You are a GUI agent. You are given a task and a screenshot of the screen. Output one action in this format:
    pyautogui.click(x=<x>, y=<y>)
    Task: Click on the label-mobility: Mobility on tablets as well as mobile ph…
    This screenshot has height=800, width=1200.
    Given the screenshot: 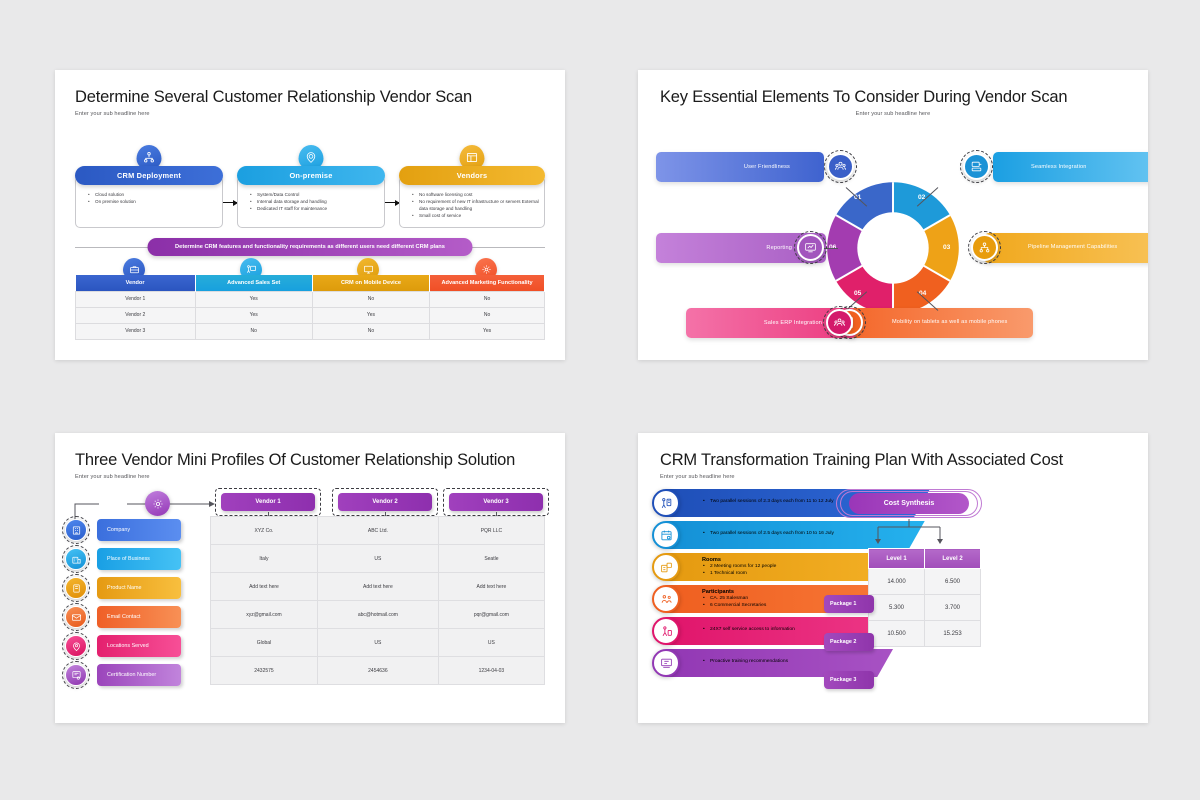 What is the action you would take?
    pyautogui.click(x=940, y=323)
    